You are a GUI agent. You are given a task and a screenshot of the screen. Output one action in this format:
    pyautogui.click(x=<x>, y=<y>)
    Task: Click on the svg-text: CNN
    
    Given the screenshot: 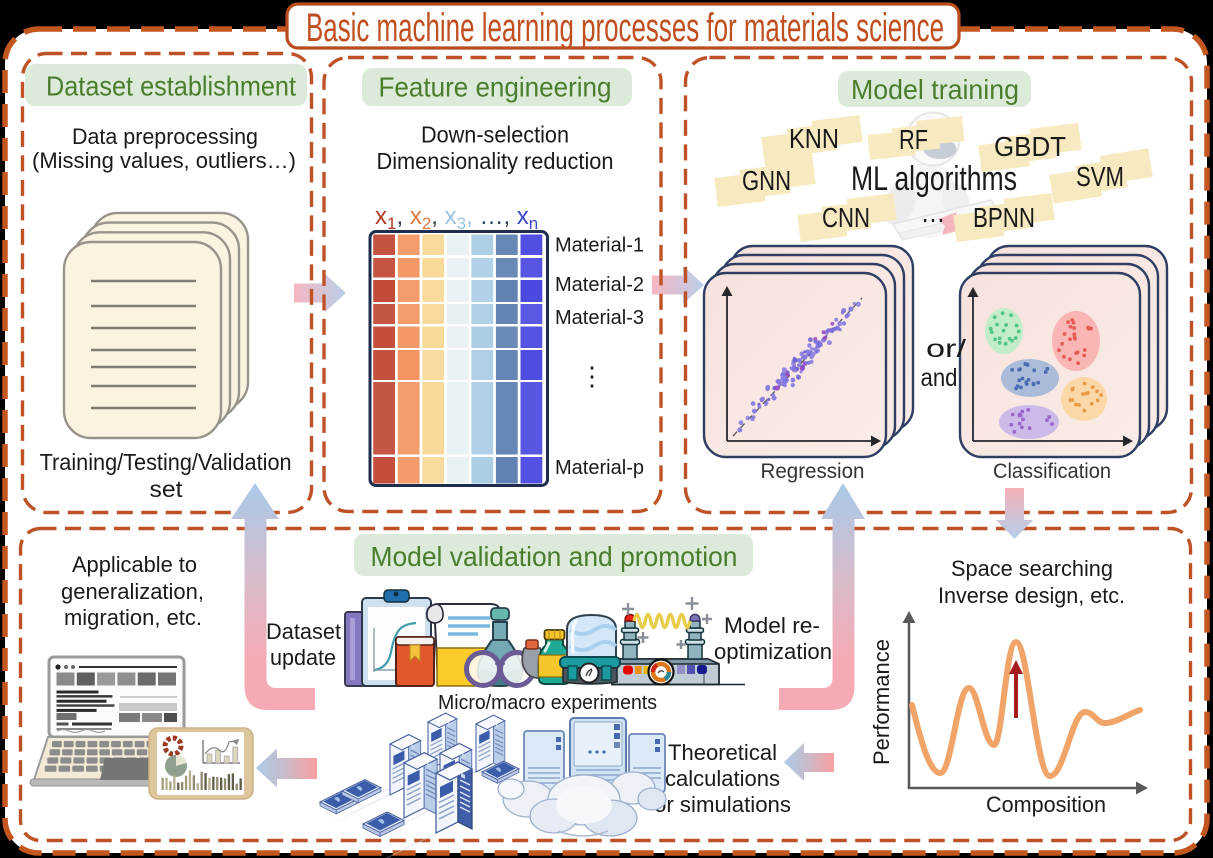 What is the action you would take?
    pyautogui.click(x=846, y=217)
    